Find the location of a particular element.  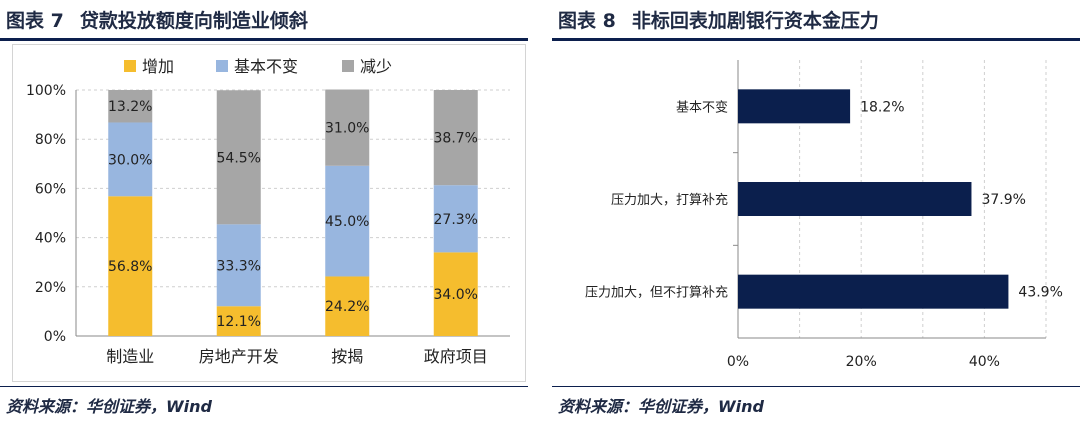

data-label: 34.0% is located at coordinates (456, 295).